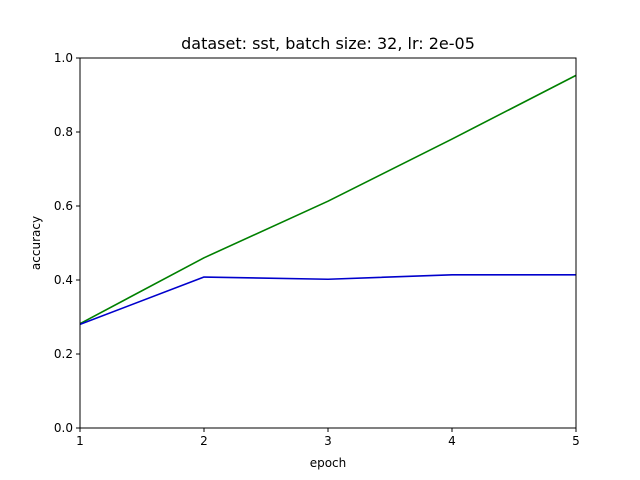 This screenshot has width=640, height=480. Describe the element at coordinates (63, 132) in the screenshot. I see `y-tick-label: 0.8` at that location.